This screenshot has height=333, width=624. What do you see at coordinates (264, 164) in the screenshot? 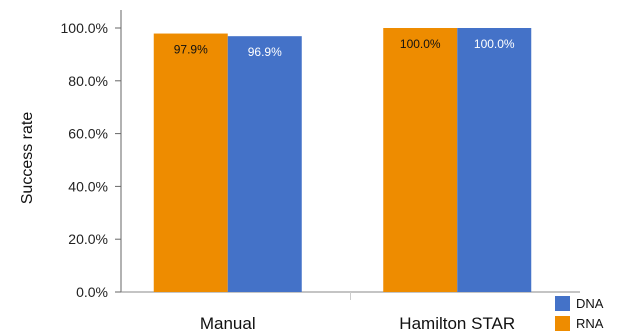
I see `bar-dna-manual` at bounding box center [264, 164].